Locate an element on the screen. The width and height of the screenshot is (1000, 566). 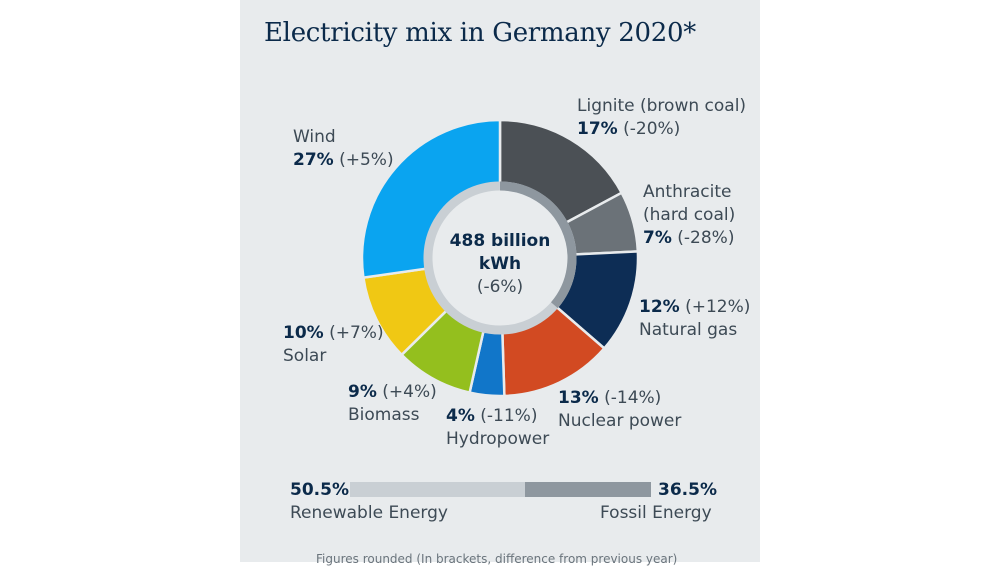
center-total: 488 billion kWh (-6%) is located at coordinates (500, 264).